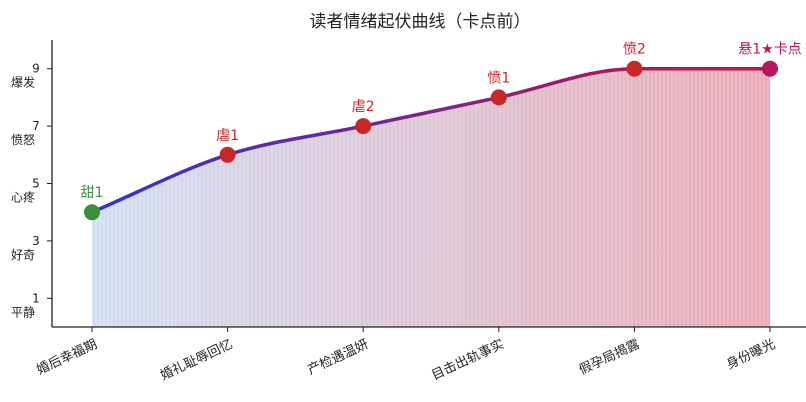  What do you see at coordinates (227, 136) in the screenshot?
I see `data-point-label: 虐1` at bounding box center [227, 136].